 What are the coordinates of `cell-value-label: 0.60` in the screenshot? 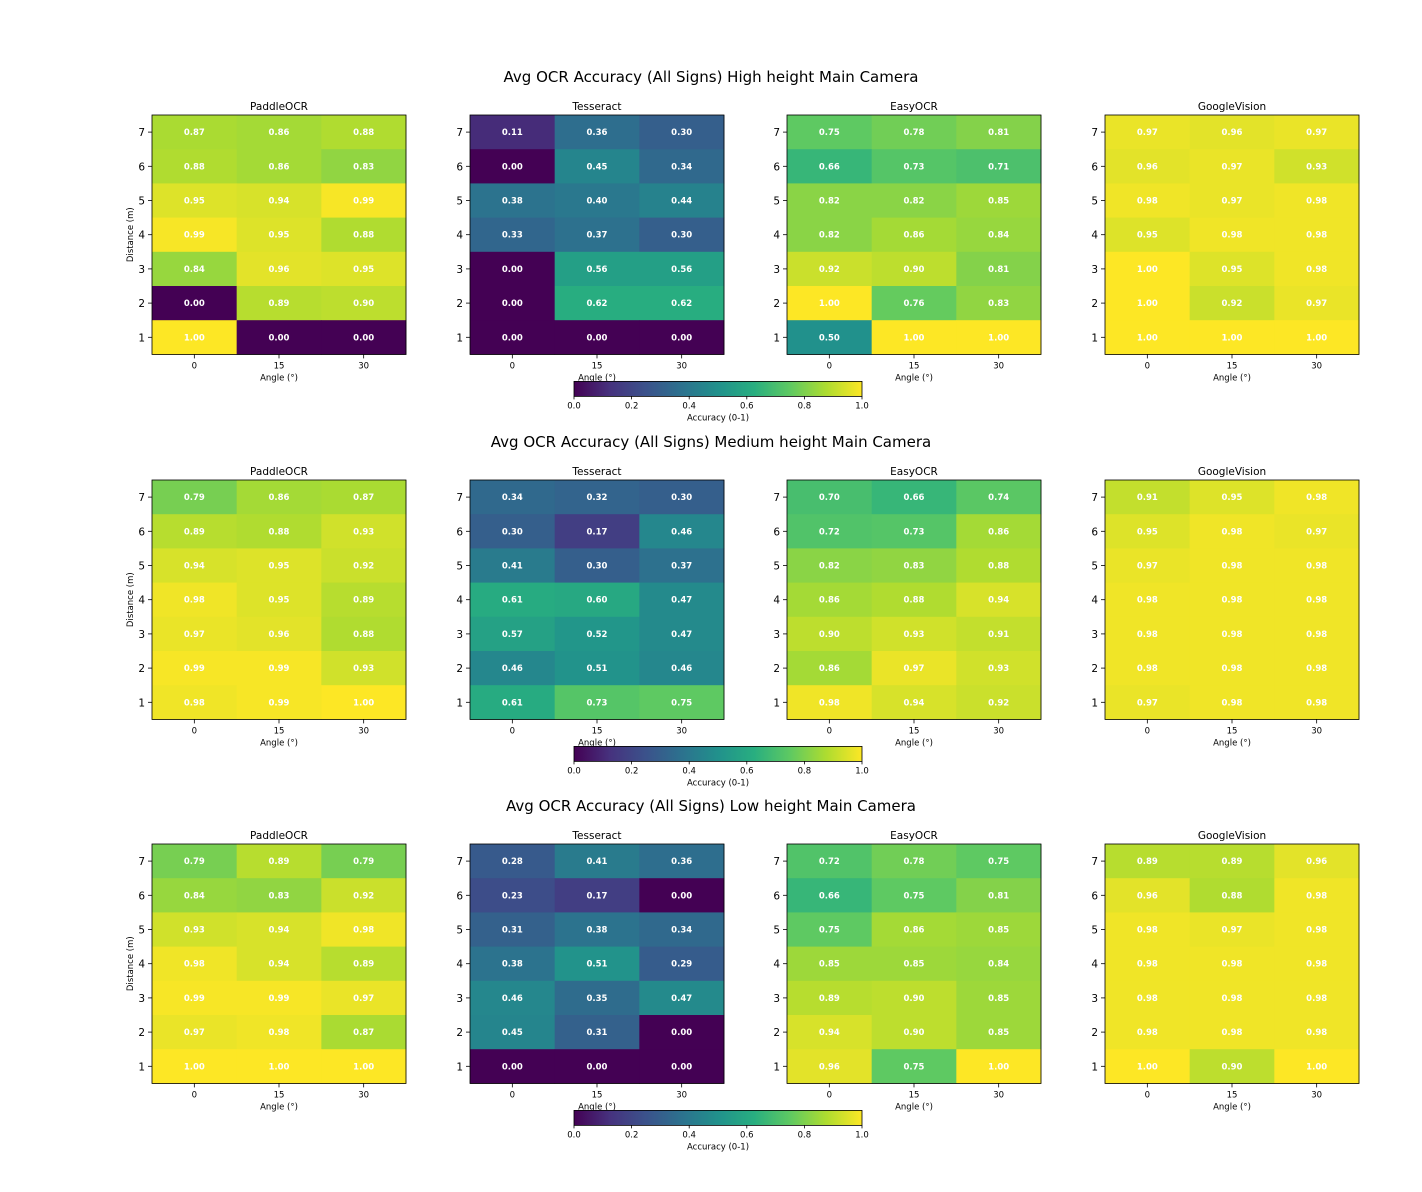 It's located at (597, 601).